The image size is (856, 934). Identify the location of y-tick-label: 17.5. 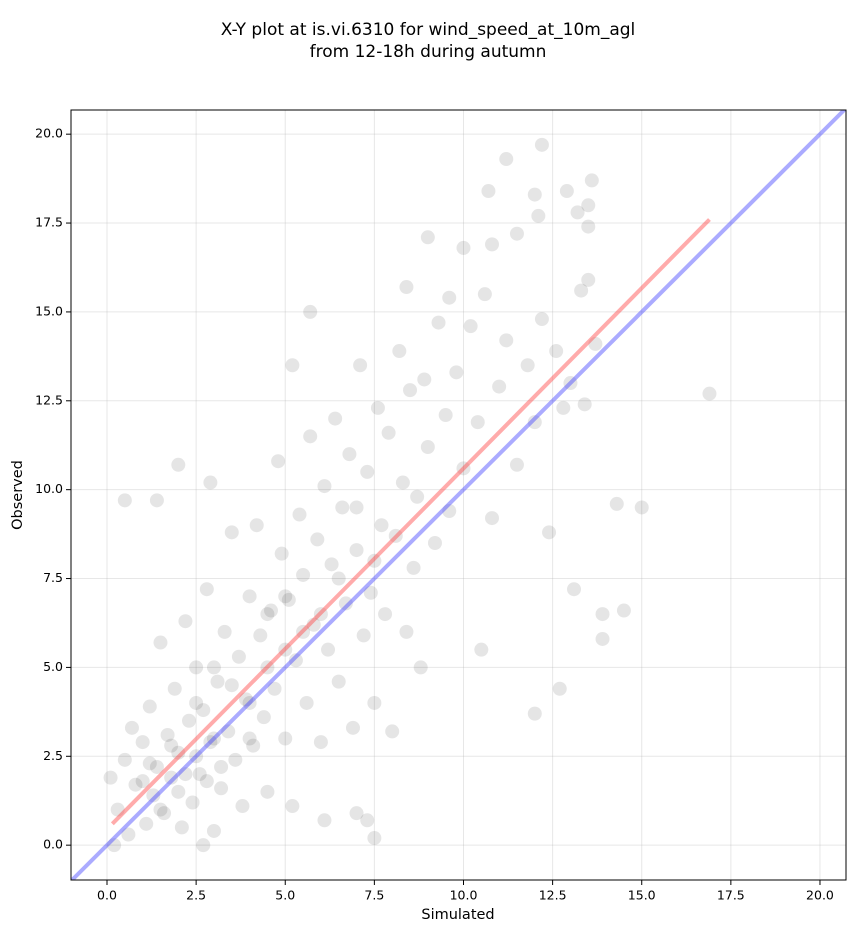
(49, 222).